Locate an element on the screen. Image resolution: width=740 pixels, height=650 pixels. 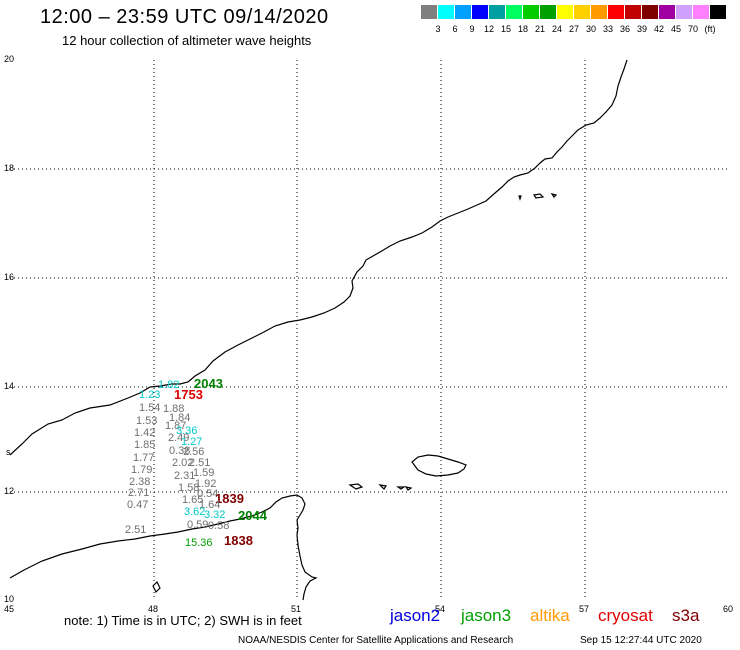
swh-label: 2.38 is located at coordinates (139, 482).